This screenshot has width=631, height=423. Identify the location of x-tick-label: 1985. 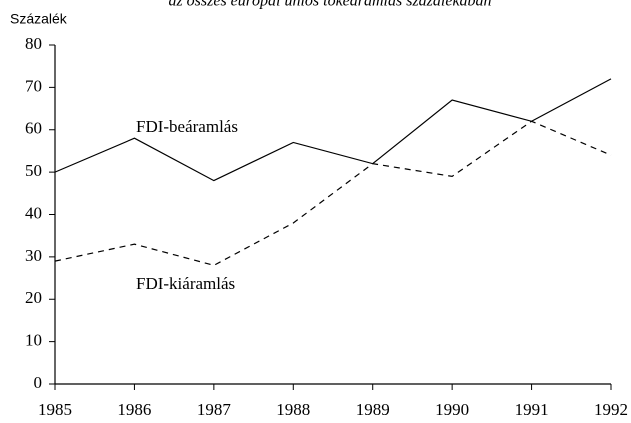
(55, 409).